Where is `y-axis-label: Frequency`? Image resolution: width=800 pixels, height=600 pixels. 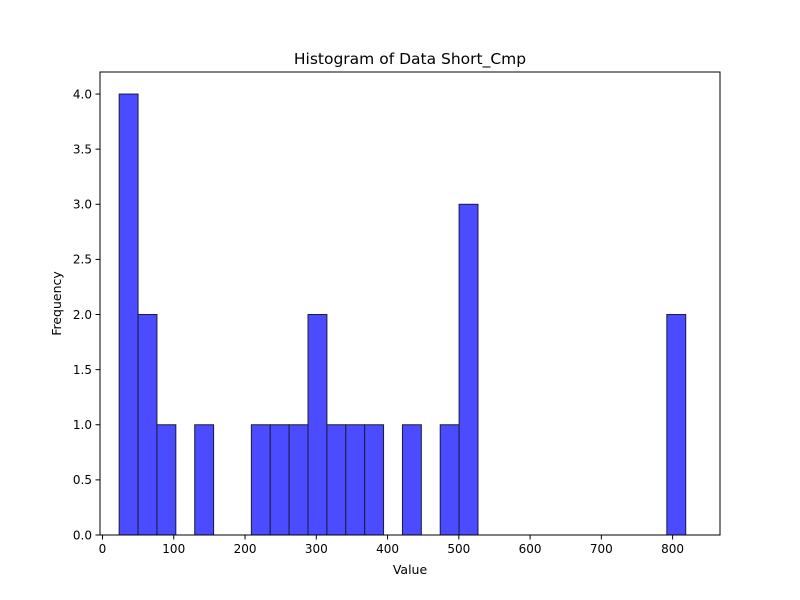
y-axis-label: Frequency is located at coordinates (56, 303).